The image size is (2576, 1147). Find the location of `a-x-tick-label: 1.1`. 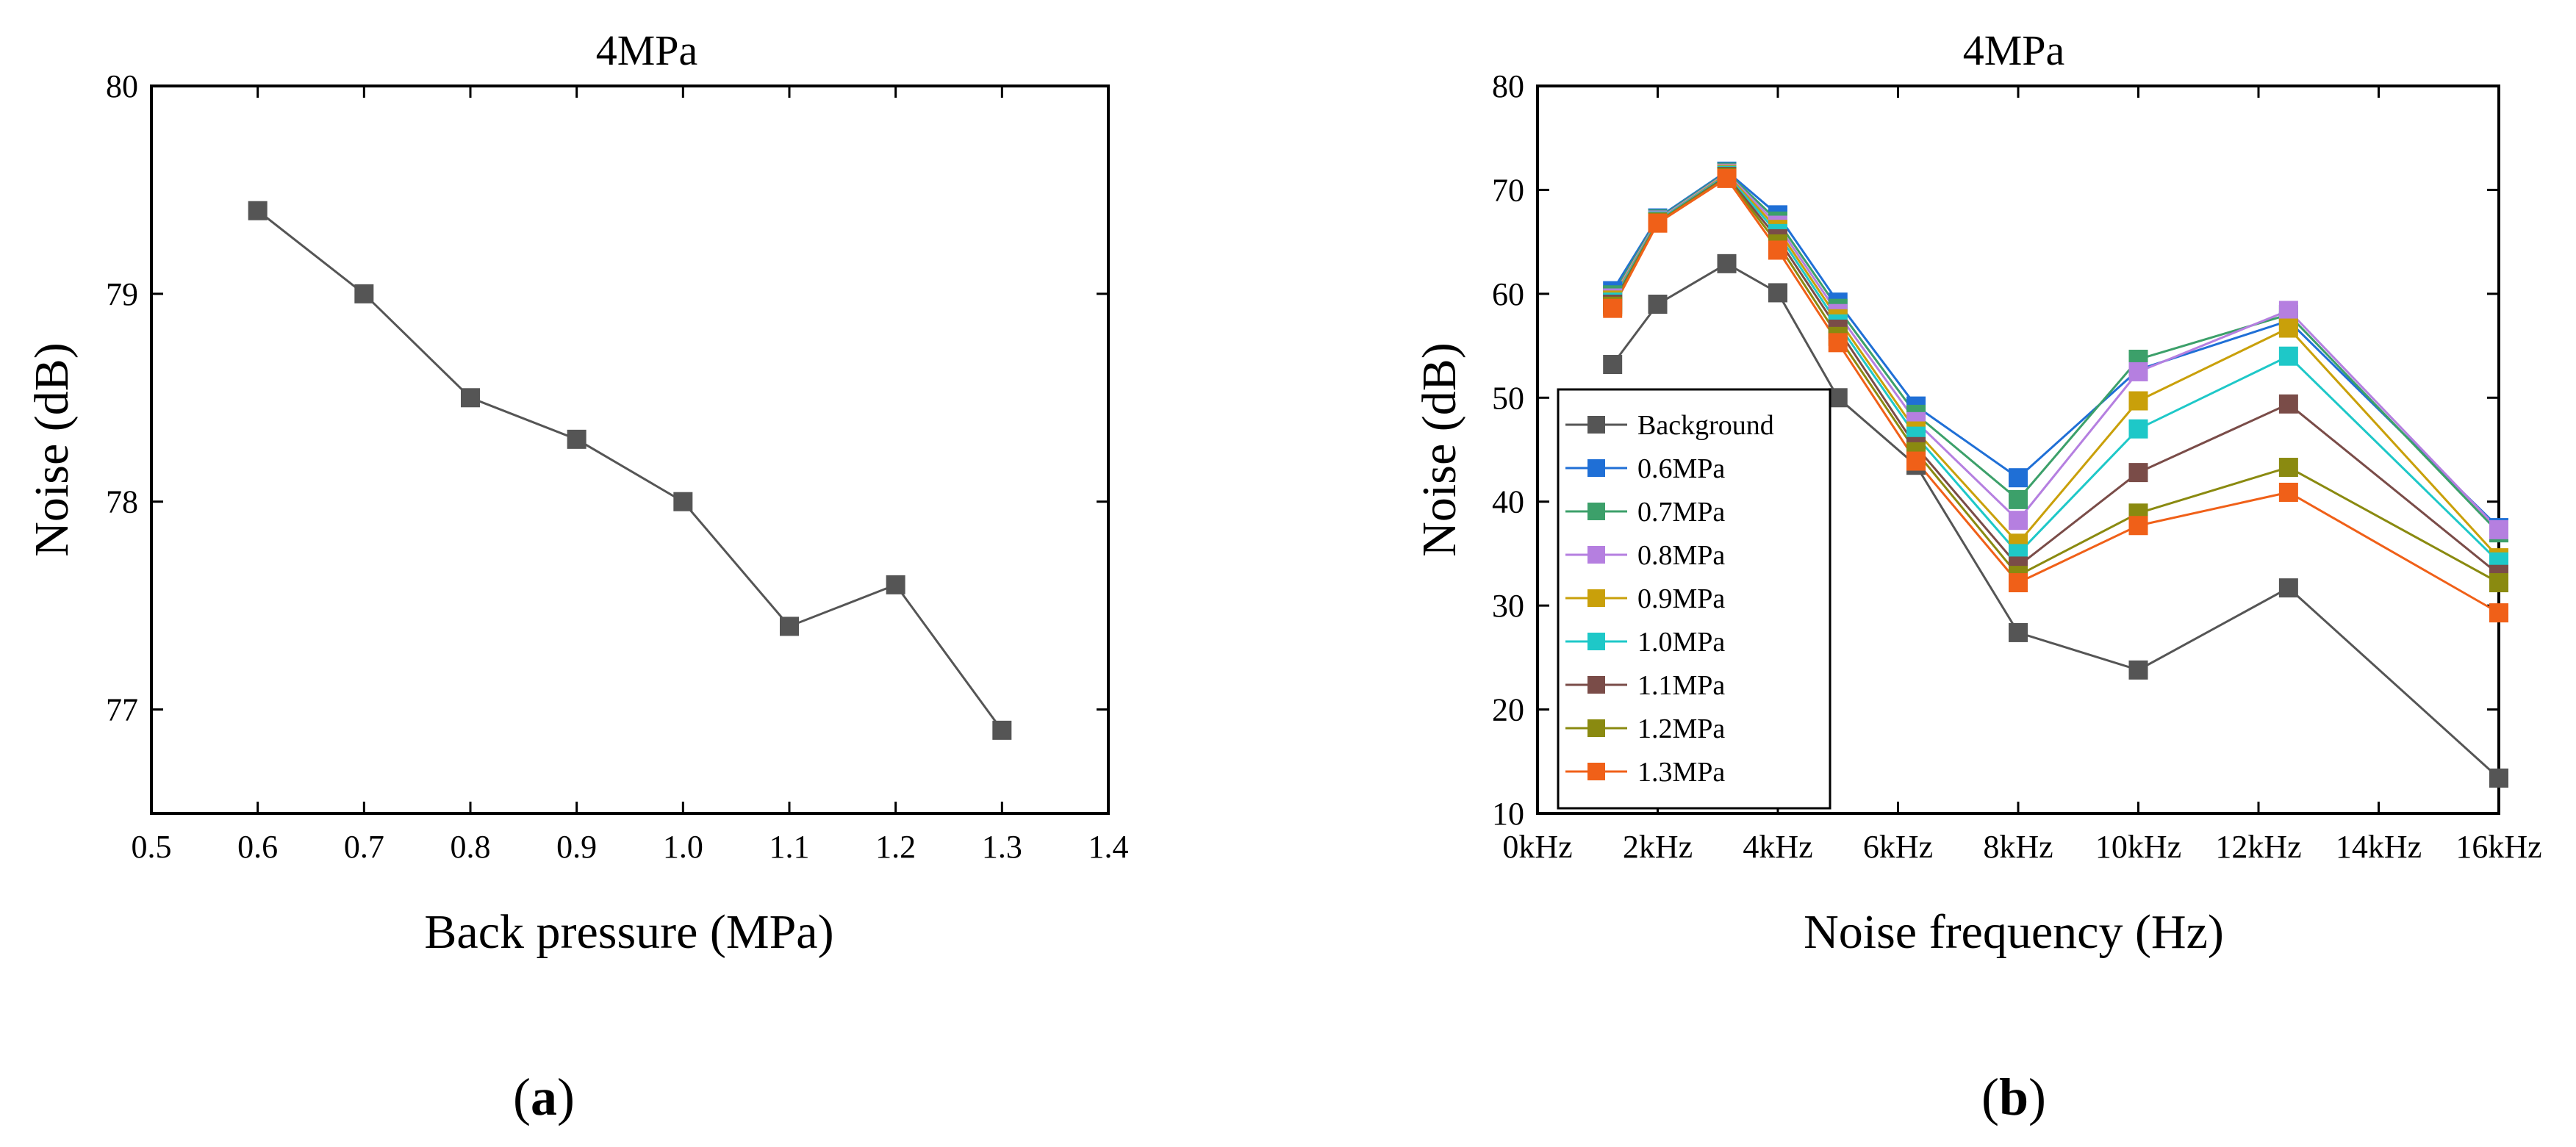

a-x-tick-label: 1.1 is located at coordinates (789, 847).